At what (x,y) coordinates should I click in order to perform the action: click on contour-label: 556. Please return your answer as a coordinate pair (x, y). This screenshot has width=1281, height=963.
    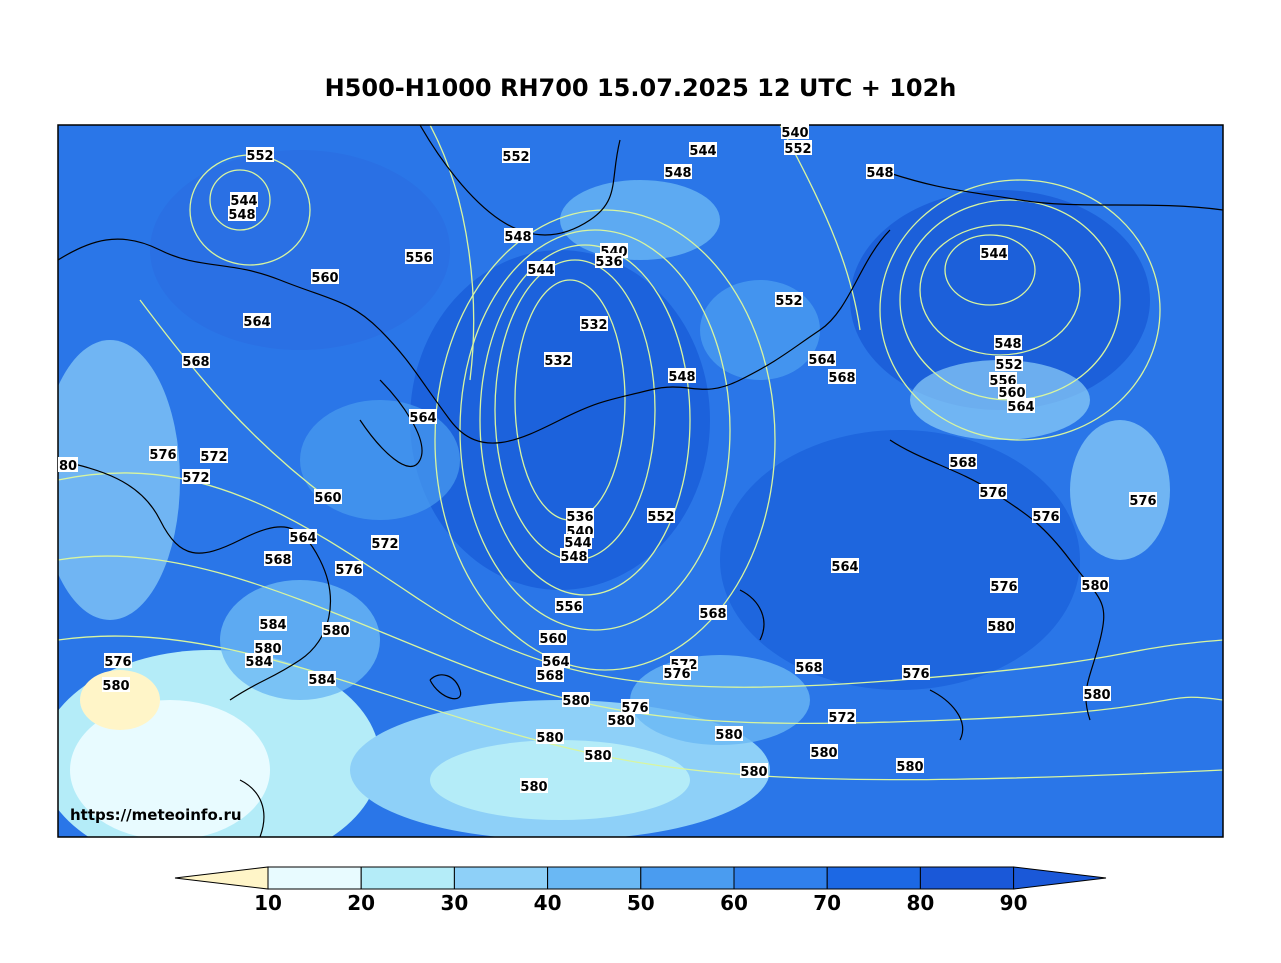
    Looking at the image, I should click on (569, 606).